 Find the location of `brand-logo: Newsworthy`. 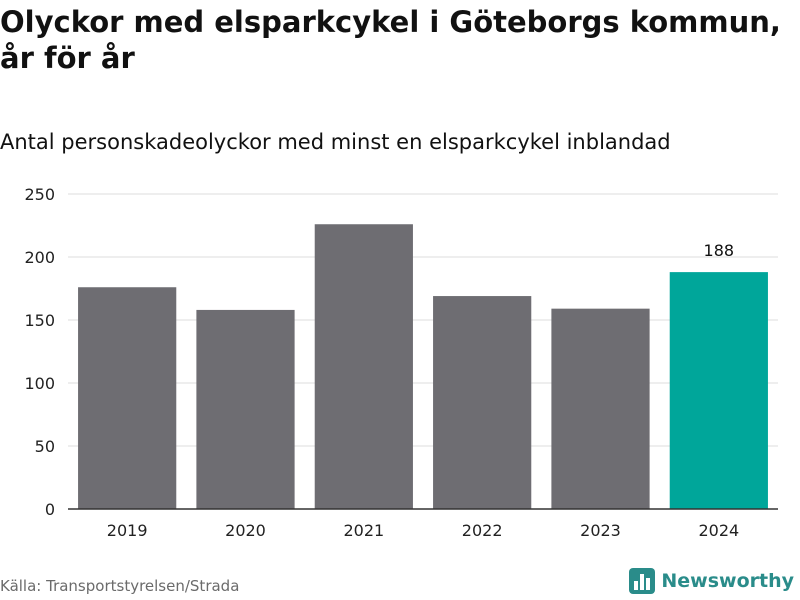

brand-logo: Newsworthy is located at coordinates (711, 581).